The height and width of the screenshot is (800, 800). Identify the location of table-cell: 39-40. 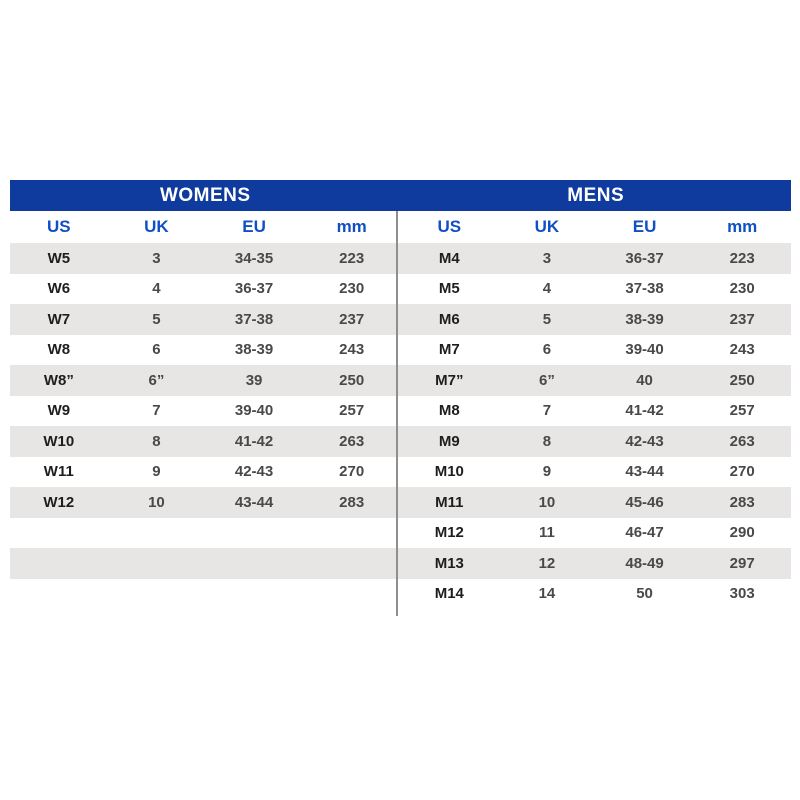
(644, 350).